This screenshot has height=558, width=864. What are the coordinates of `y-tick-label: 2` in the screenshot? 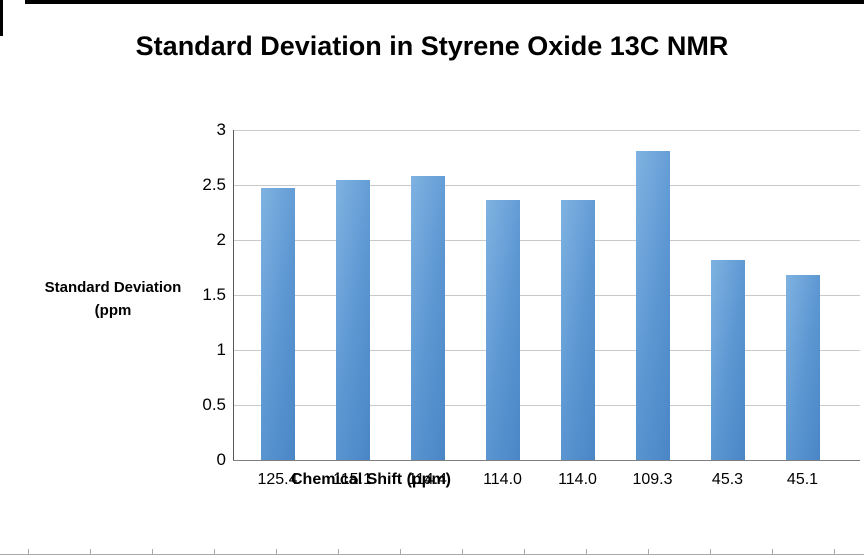 It's located at (221, 239).